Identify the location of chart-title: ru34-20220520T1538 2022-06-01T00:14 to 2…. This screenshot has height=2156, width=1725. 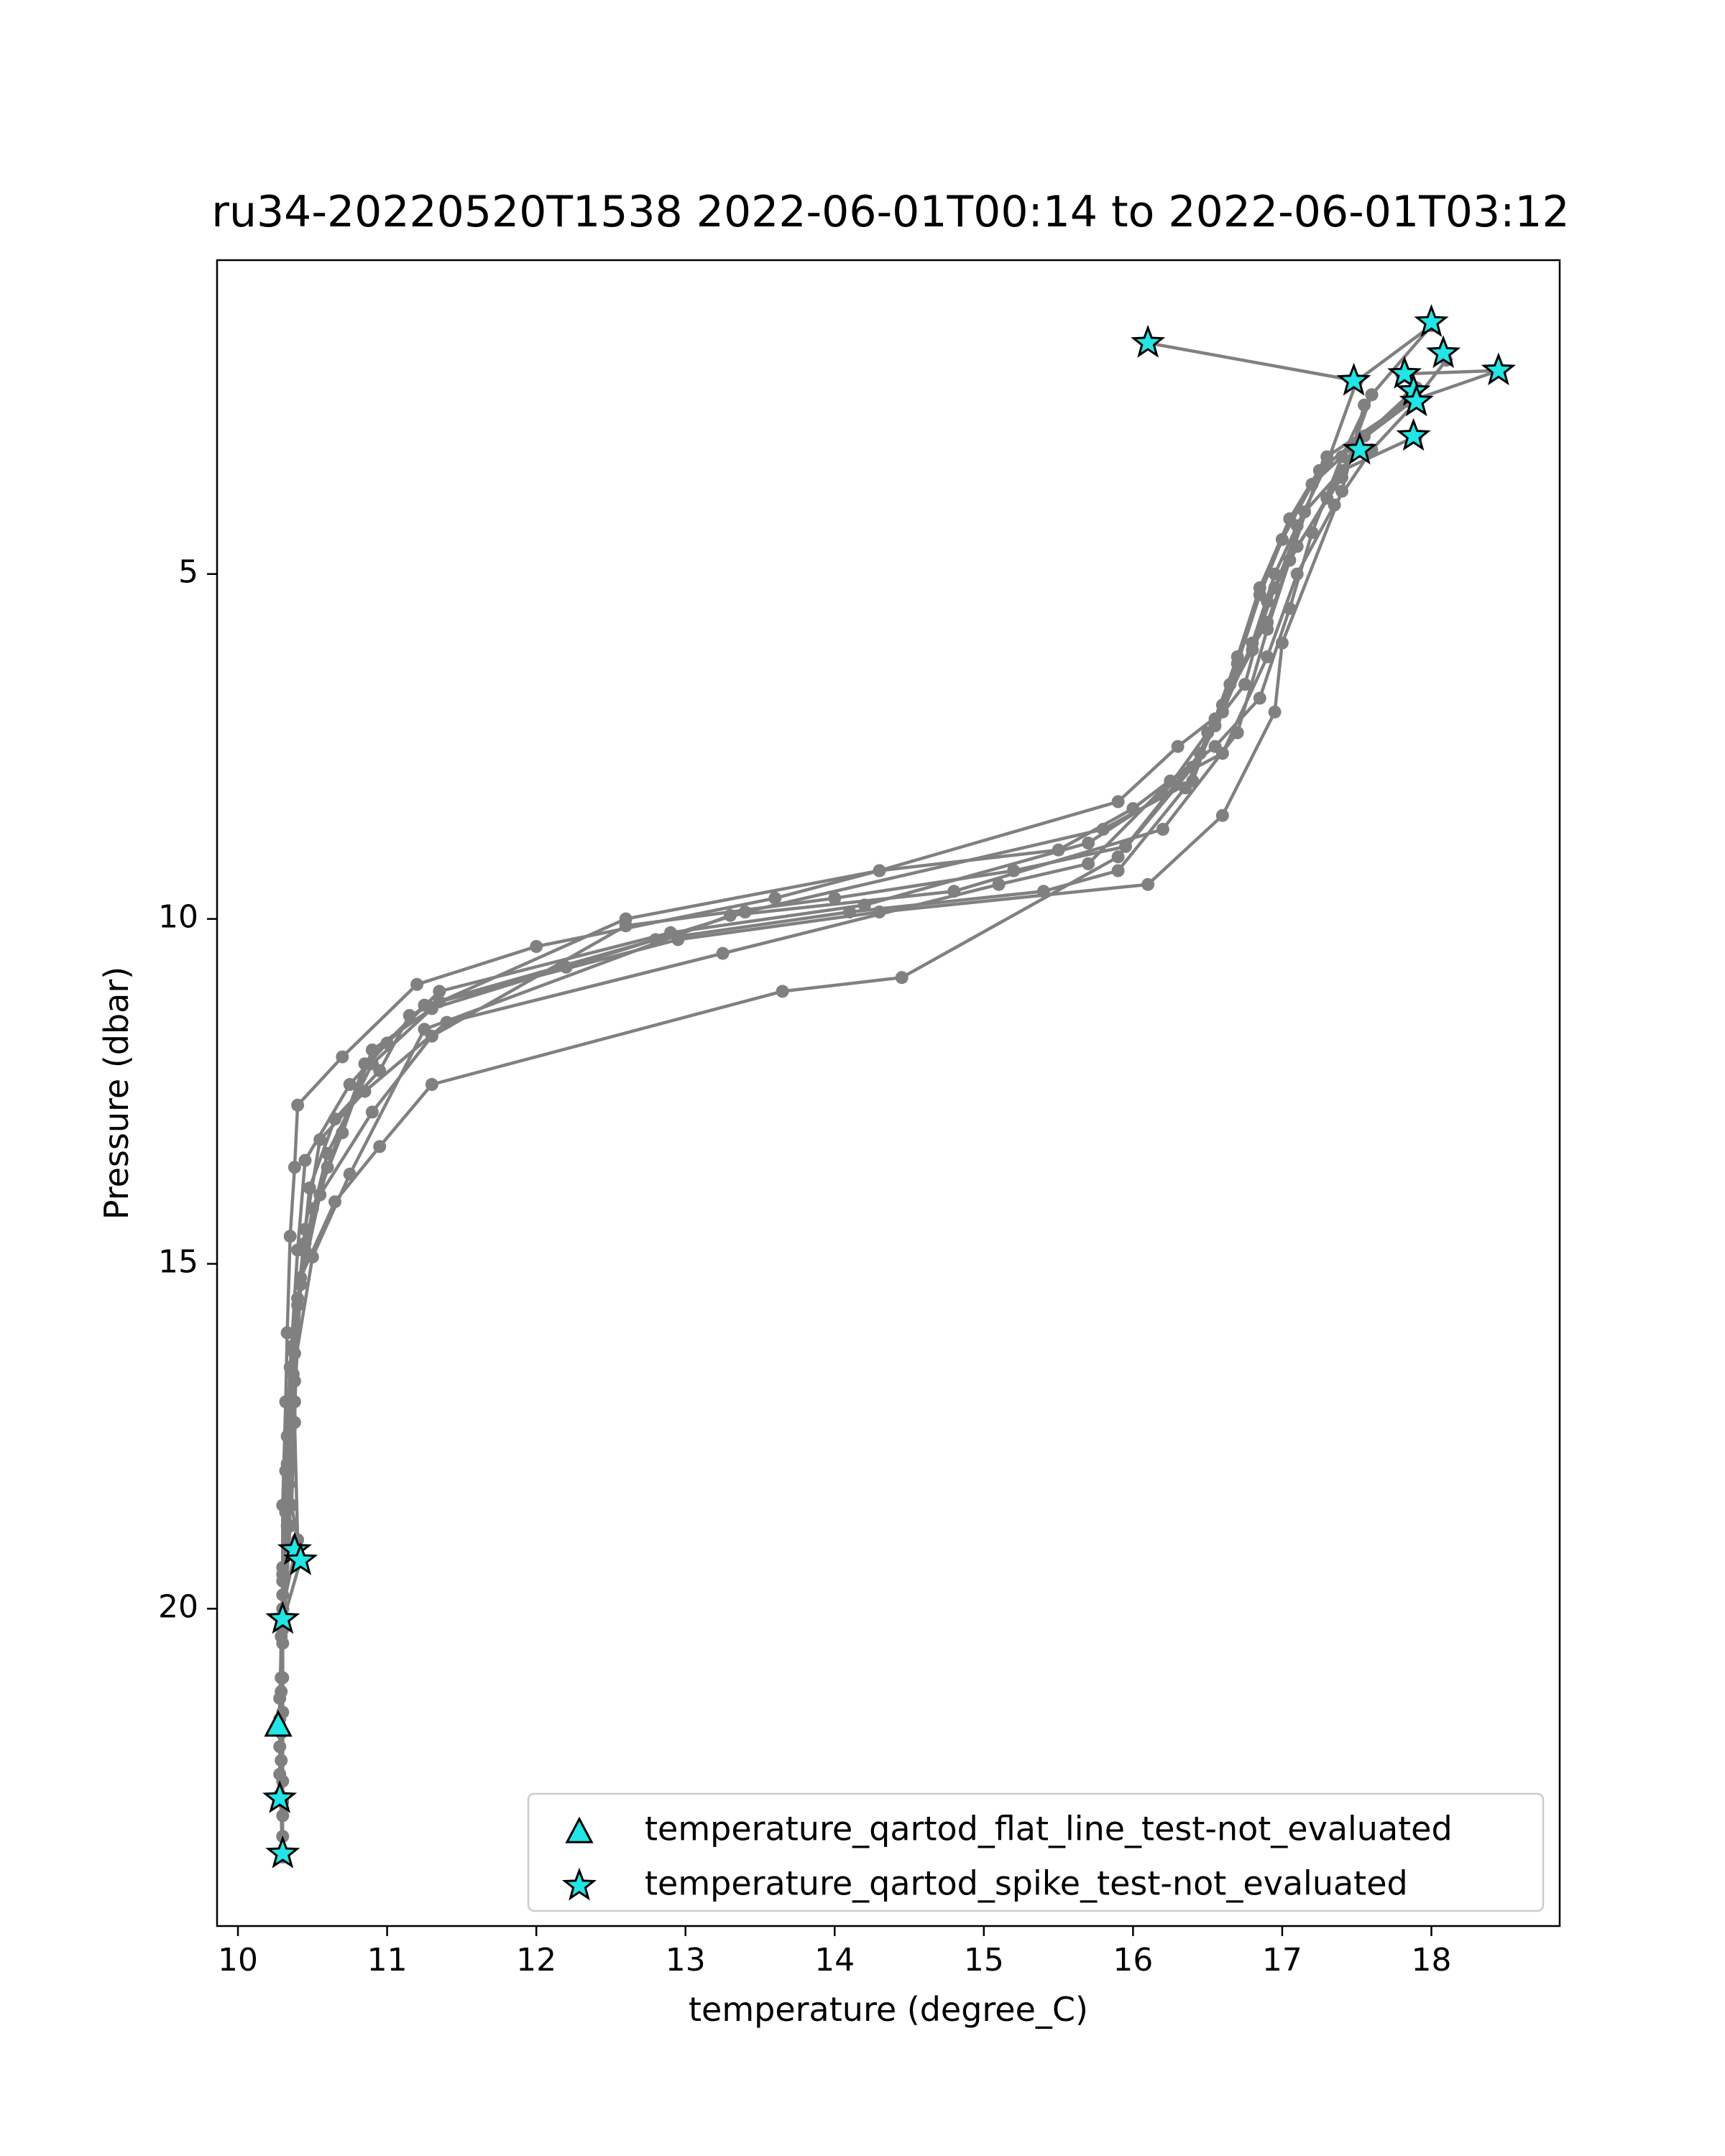
(890, 212).